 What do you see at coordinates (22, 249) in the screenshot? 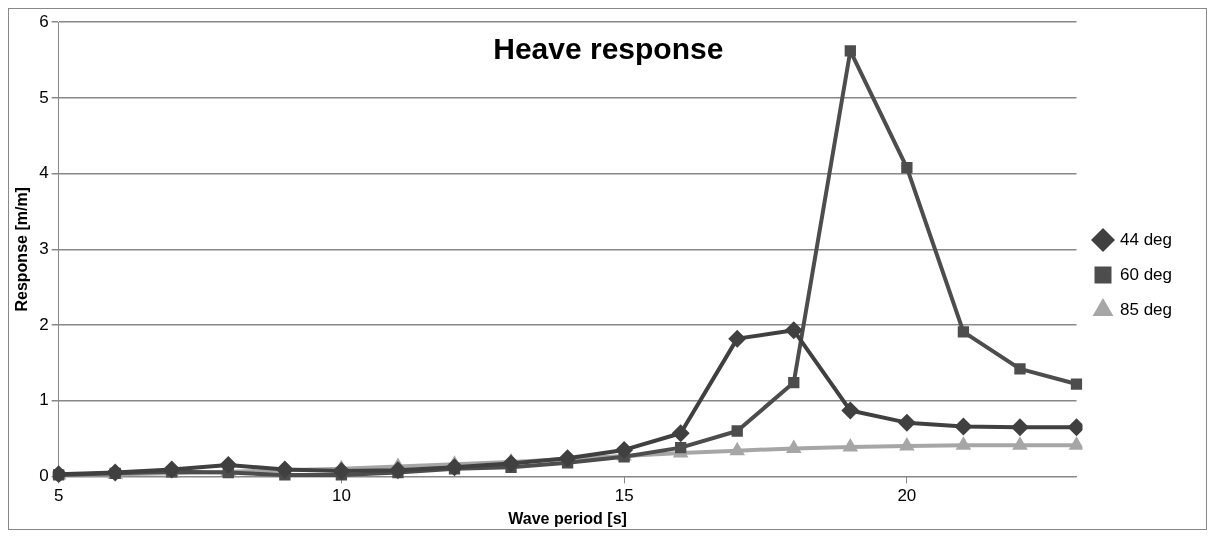
I see `y-axis-title: Response [m/m]` at bounding box center [22, 249].